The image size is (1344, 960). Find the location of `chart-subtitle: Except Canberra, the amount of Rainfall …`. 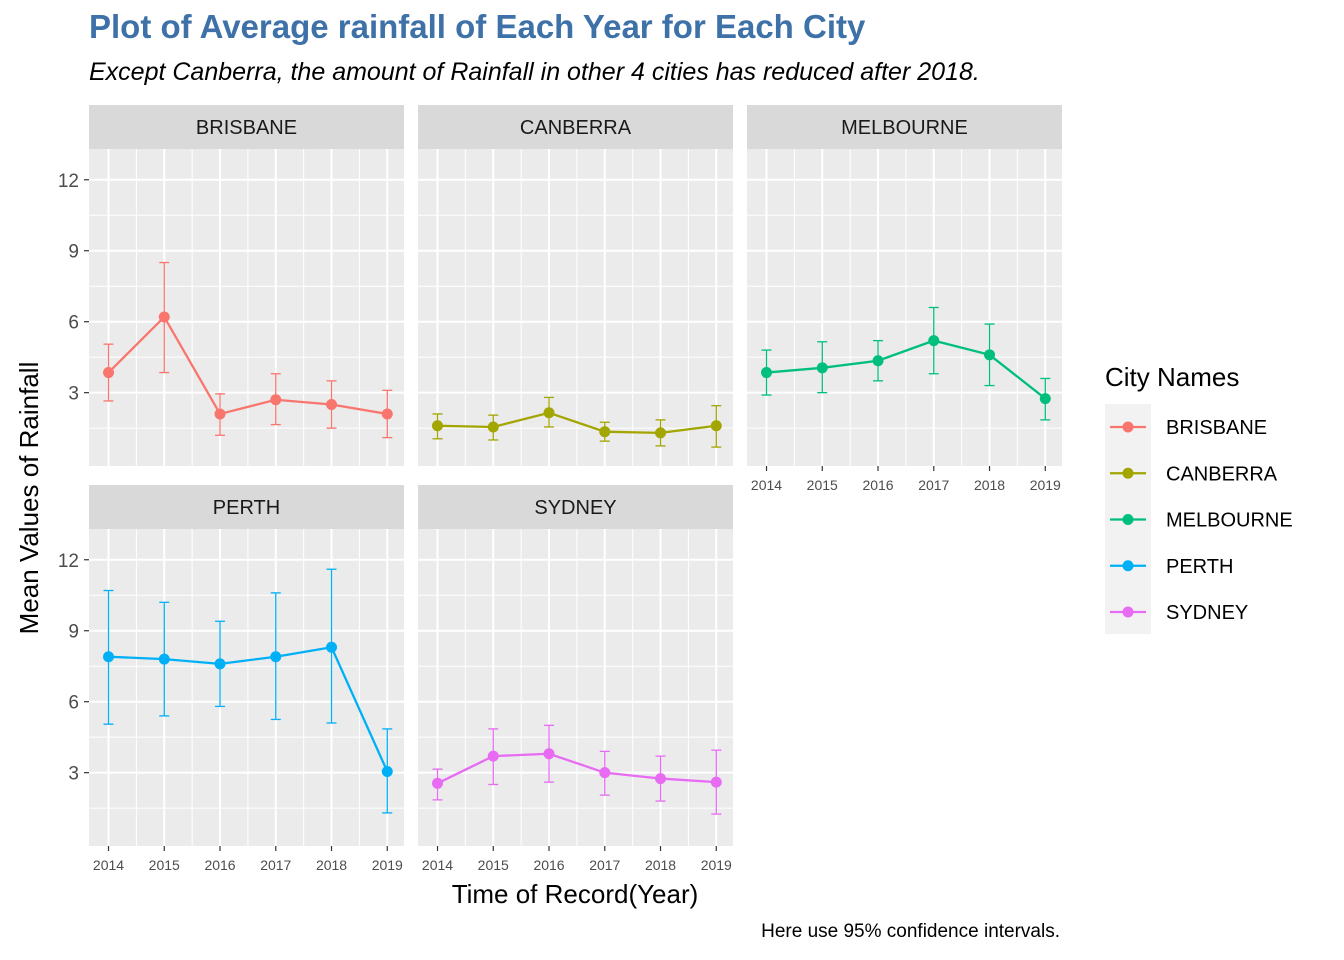

chart-subtitle: Except Canberra, the amount of Rainfall … is located at coordinates (534, 72).